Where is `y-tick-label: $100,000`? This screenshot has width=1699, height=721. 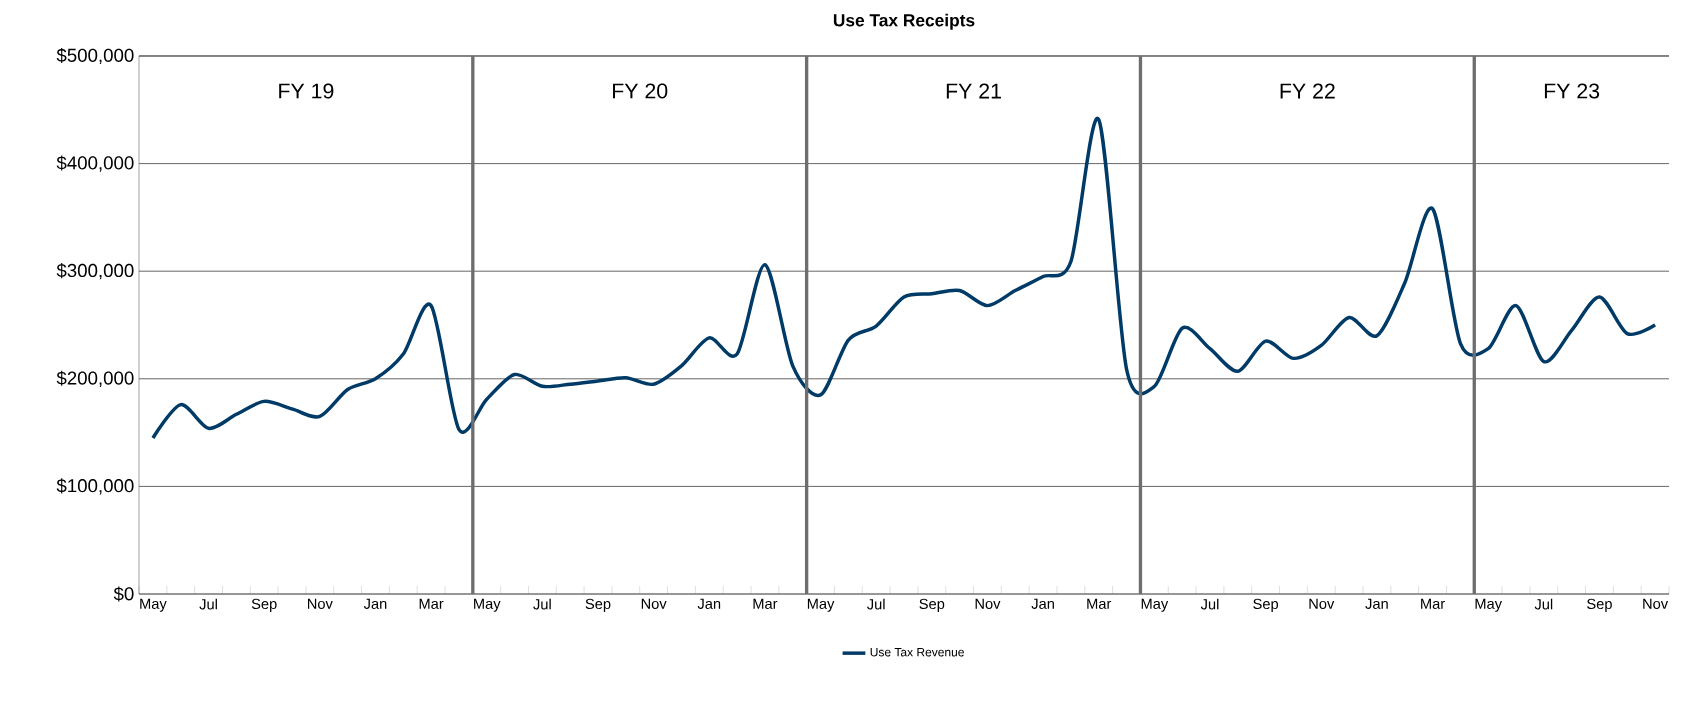
y-tick-label: $100,000 is located at coordinates (95, 486).